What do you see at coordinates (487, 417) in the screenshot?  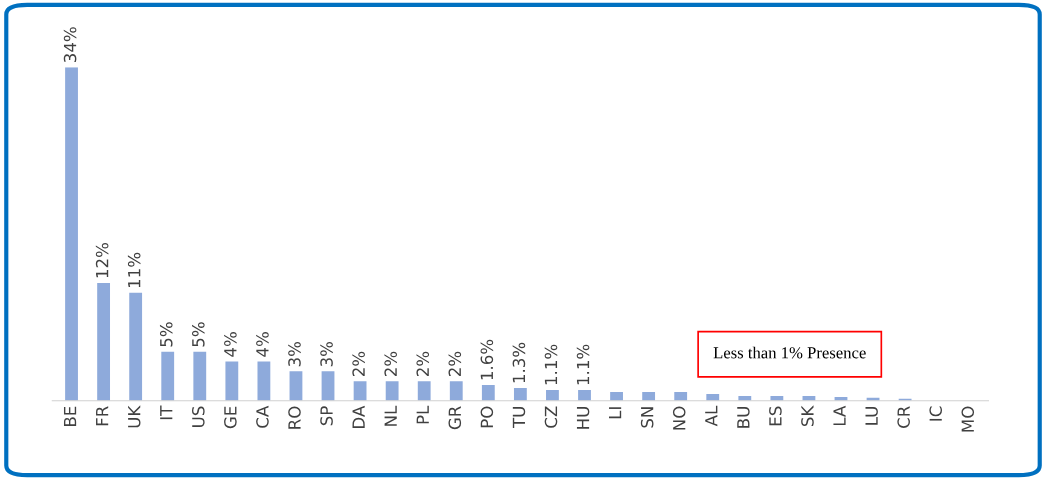 I see `x-tick-label: PO` at bounding box center [487, 417].